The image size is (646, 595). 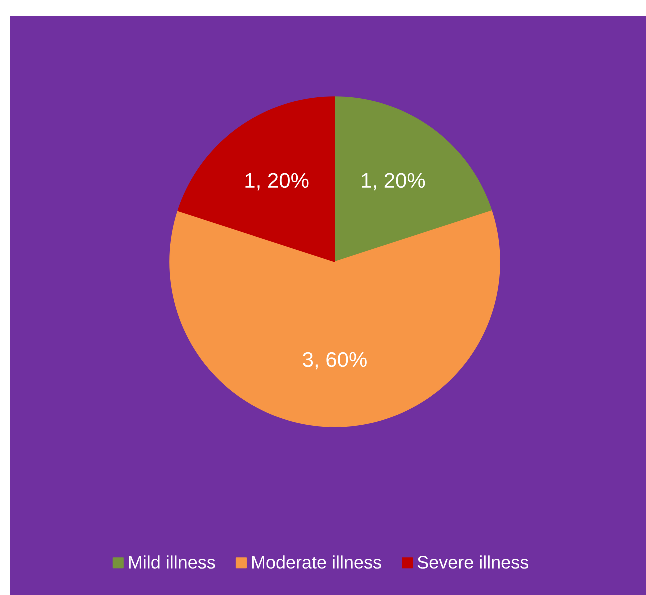 I want to click on legend-label: Moderate illness, so click(x=317, y=562).